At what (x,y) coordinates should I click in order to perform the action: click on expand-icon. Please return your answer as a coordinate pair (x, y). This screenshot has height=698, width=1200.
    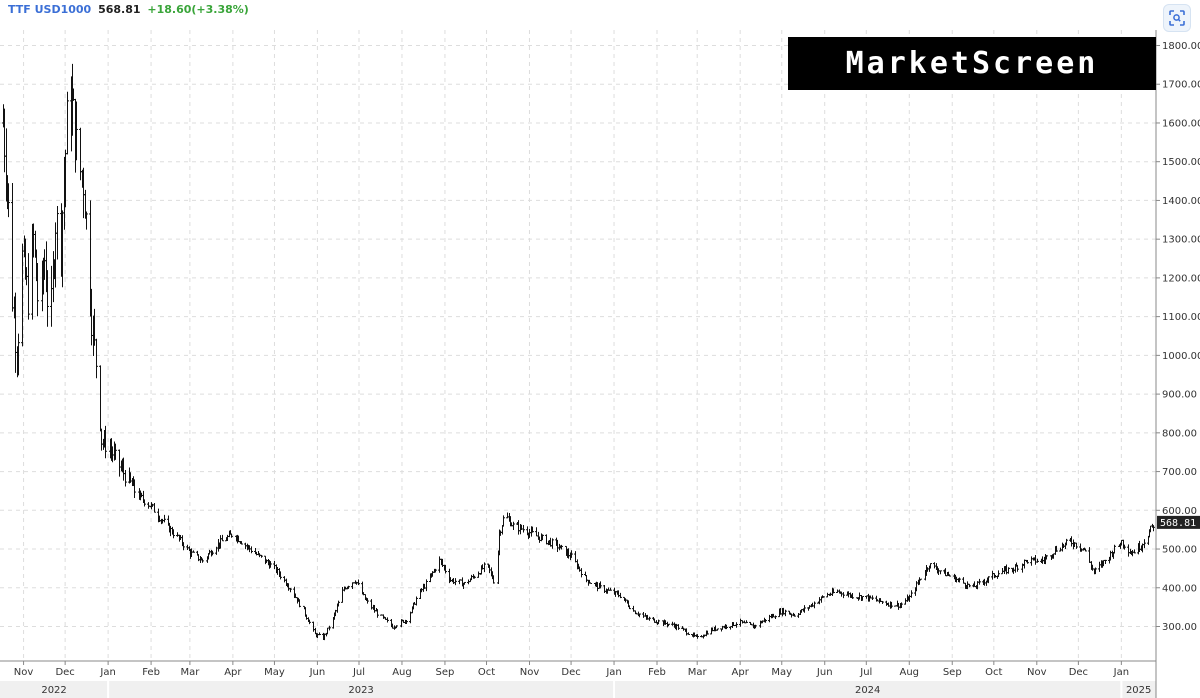
    Looking at the image, I should click on (1177, 18).